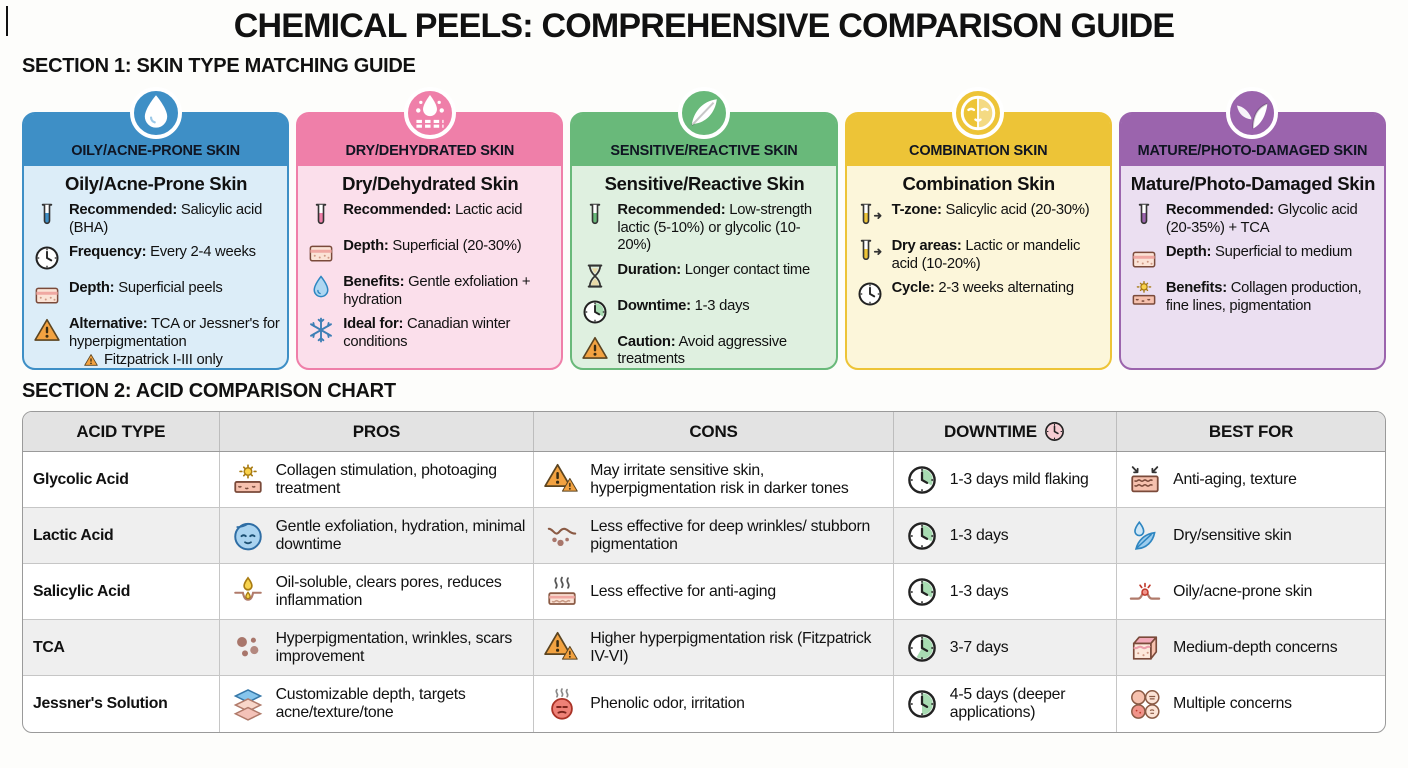  What do you see at coordinates (1019, 479) in the screenshot?
I see `downtime-text: 1-3 days mild flaking` at bounding box center [1019, 479].